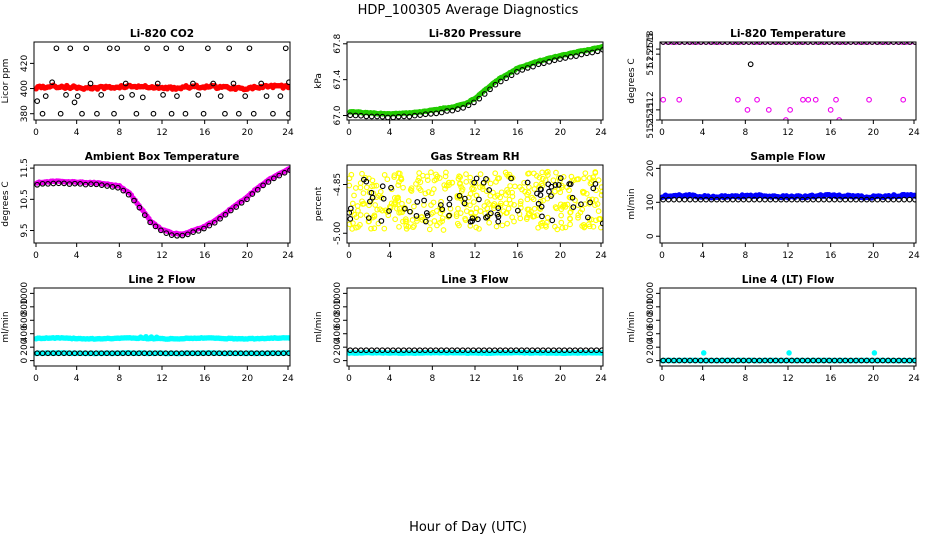  I want to click on panel-data-line2, so click(162, 345).